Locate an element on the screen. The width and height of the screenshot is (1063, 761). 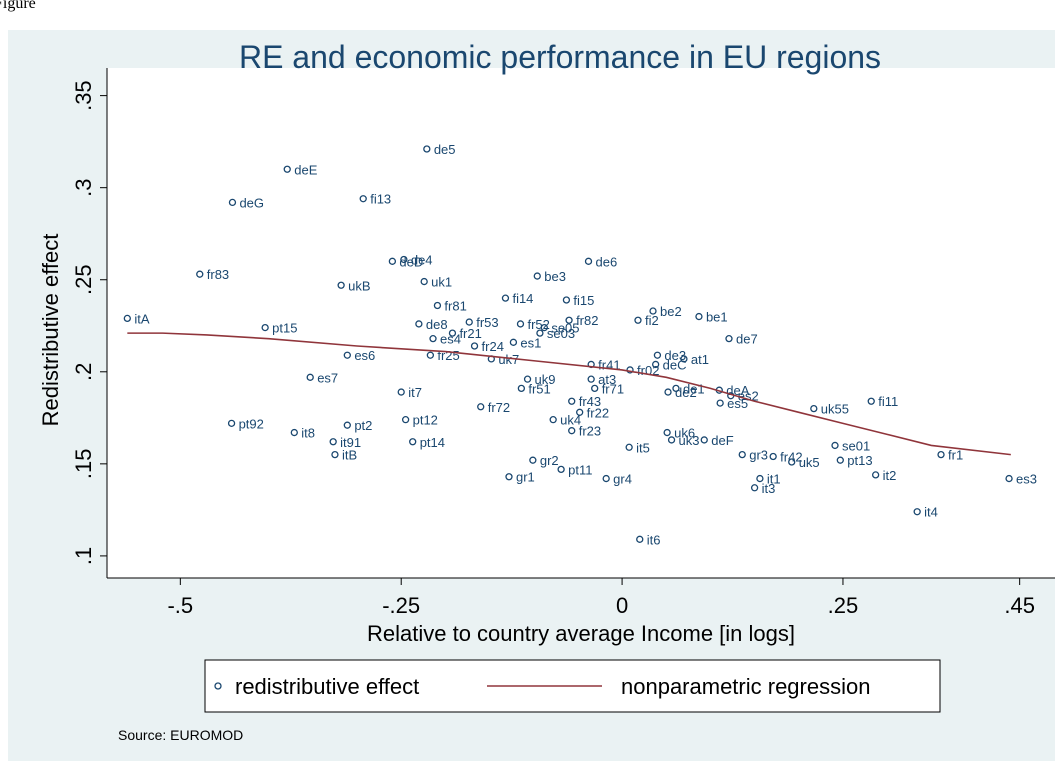
legend-box is located at coordinates (572, 686).